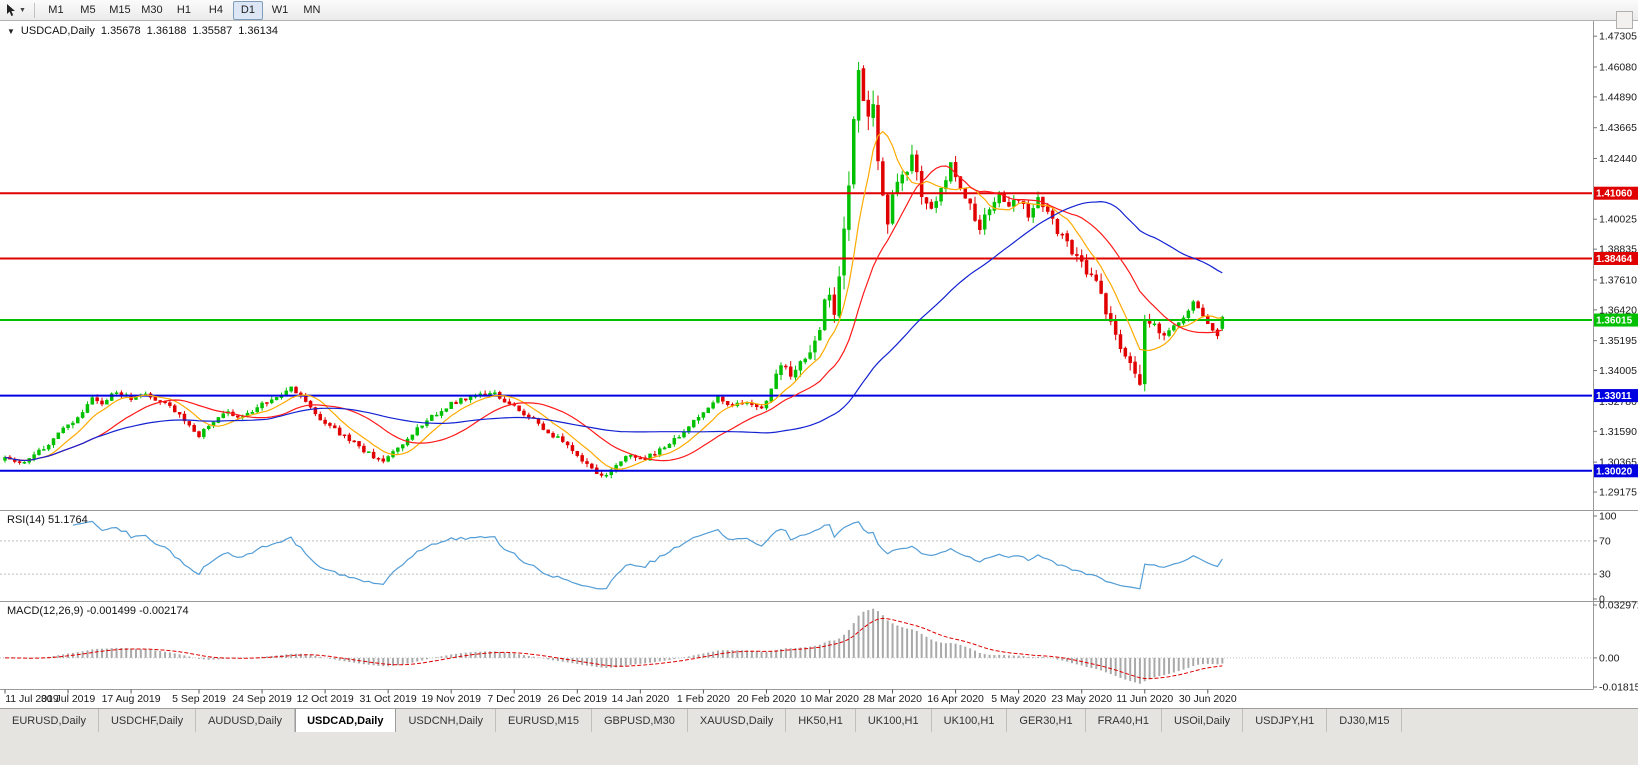 The width and height of the screenshot is (1638, 765). Describe the element at coordinates (1618, 220) in the screenshot. I see `svg-text: 1.40025` at that location.